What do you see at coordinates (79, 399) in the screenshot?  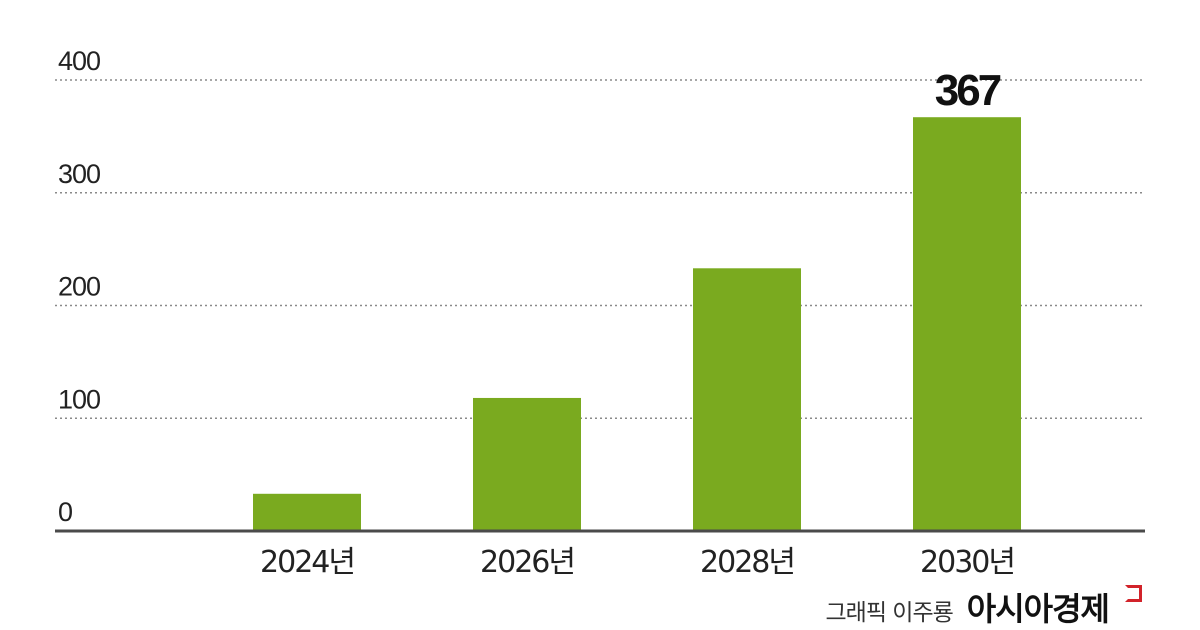 I see `y-tick-label: 100` at bounding box center [79, 399].